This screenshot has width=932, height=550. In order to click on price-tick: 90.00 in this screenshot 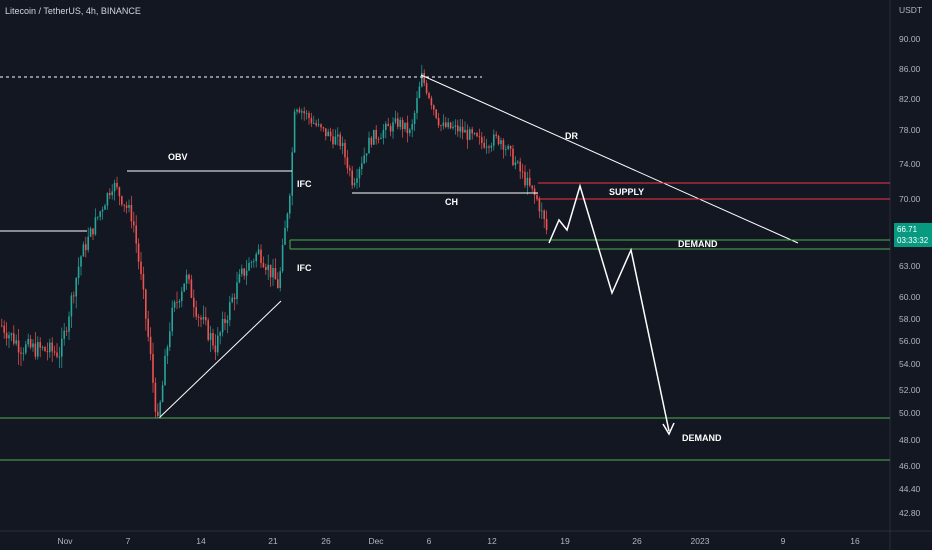, I will do `click(910, 39)`.